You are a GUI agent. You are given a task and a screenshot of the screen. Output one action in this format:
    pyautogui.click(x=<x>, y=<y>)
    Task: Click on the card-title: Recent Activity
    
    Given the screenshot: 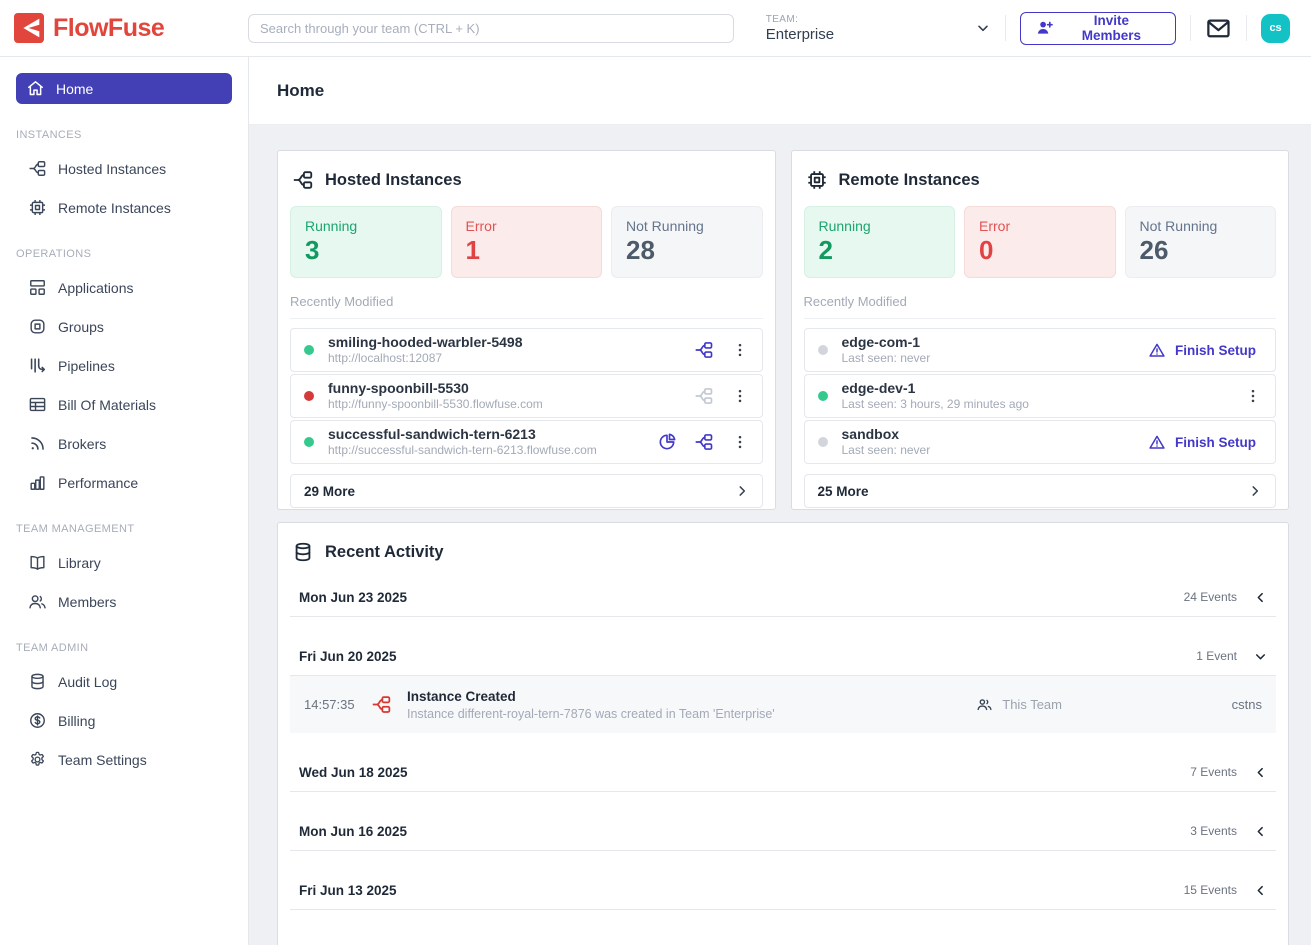 What is the action you would take?
    pyautogui.click(x=384, y=551)
    